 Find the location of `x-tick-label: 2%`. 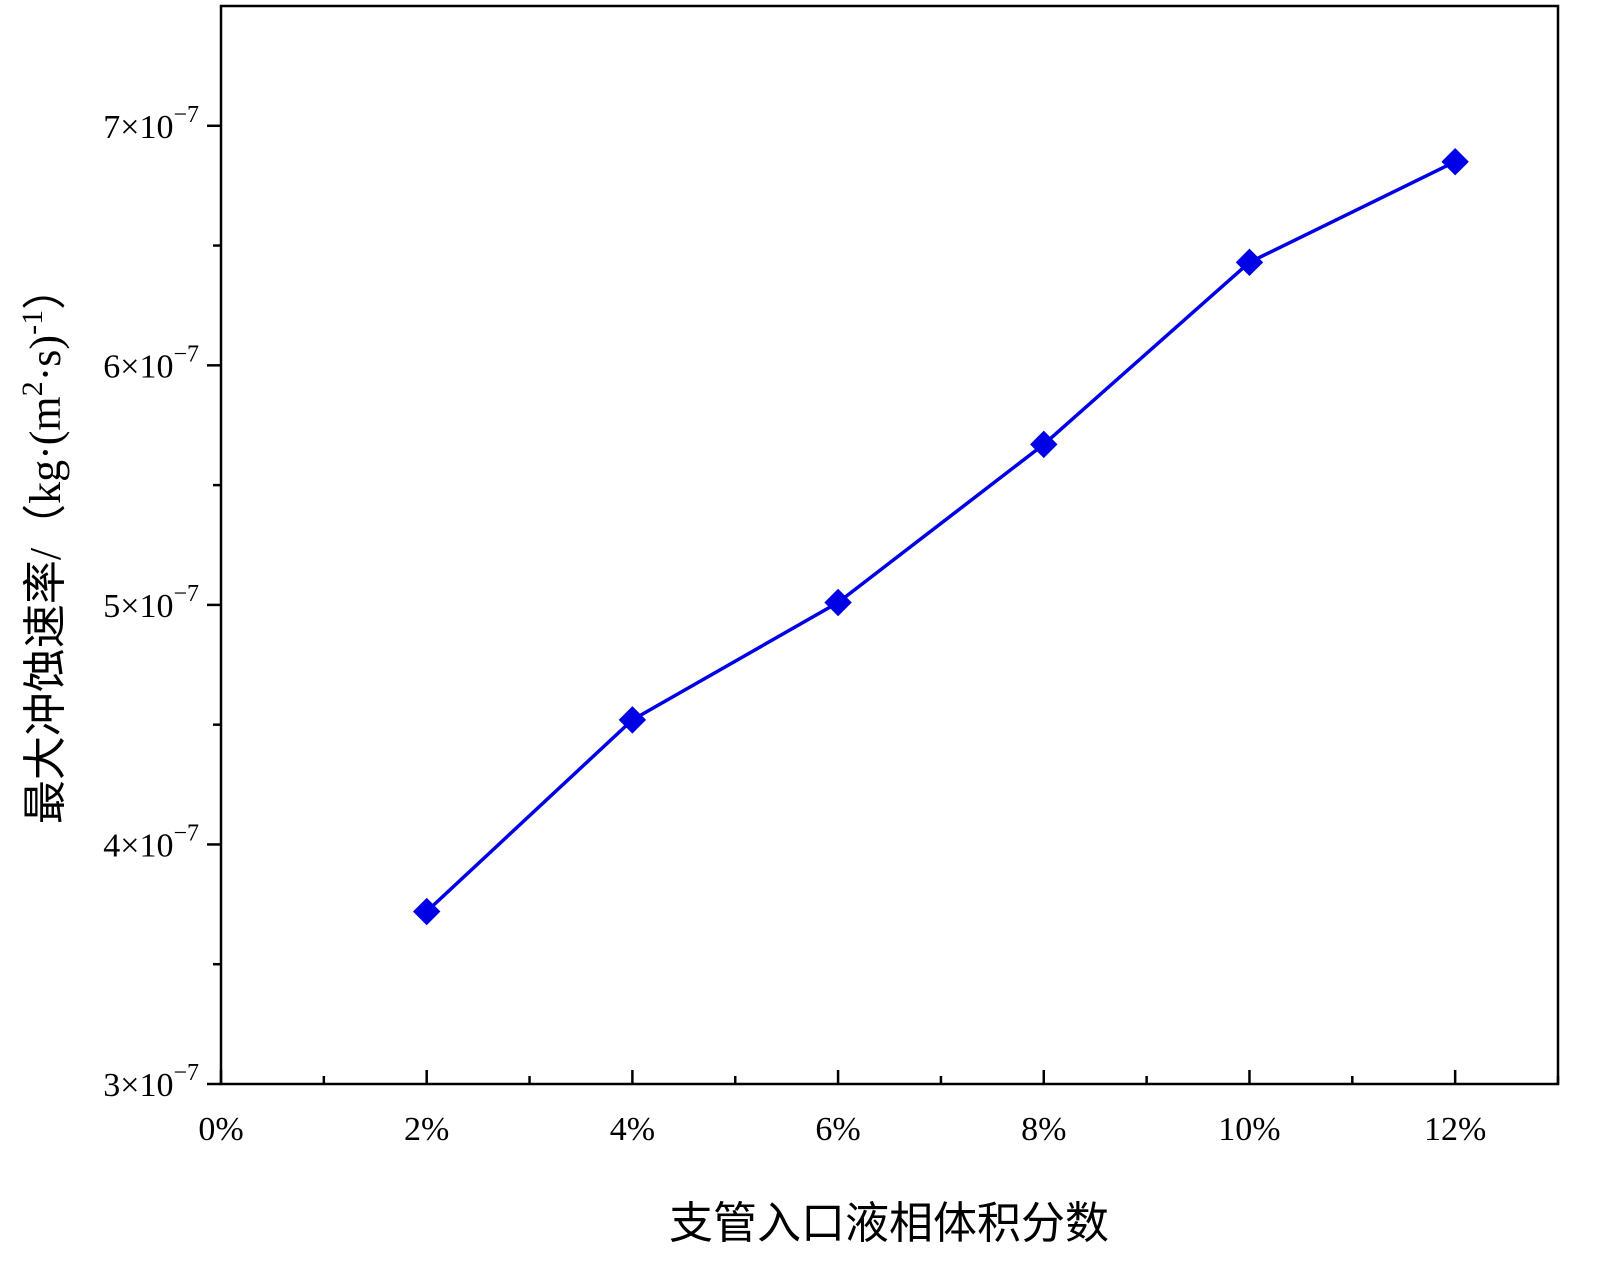

x-tick-label: 2% is located at coordinates (426, 1129).